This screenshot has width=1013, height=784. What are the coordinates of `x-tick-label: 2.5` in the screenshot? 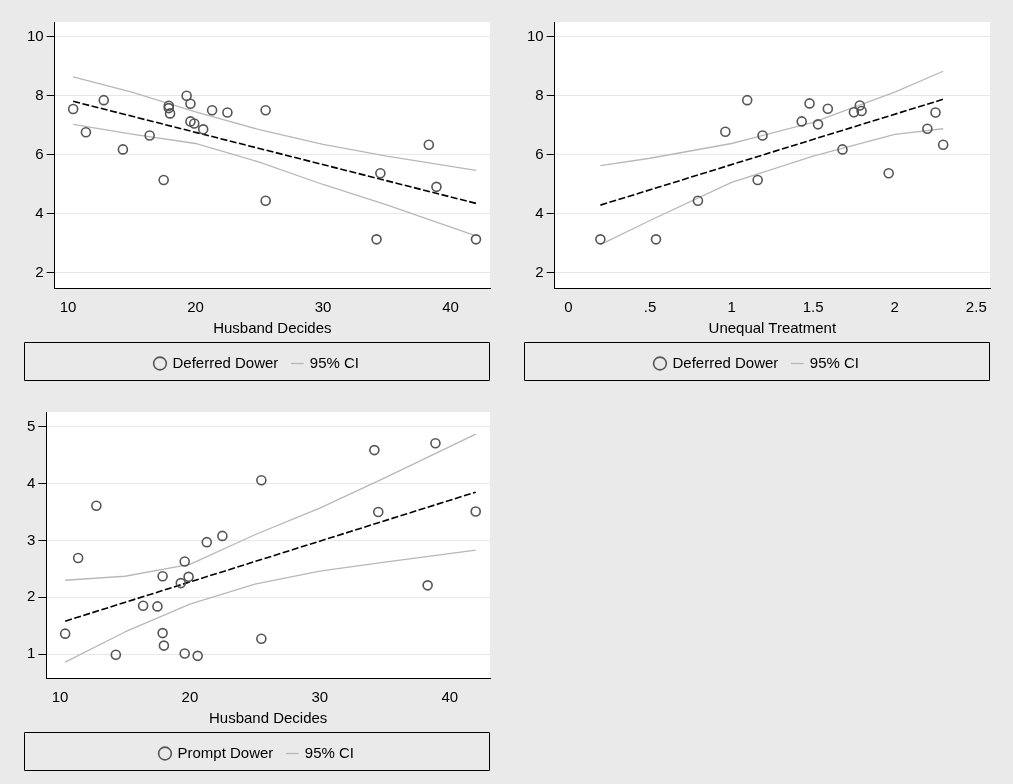 It's located at (976, 307).